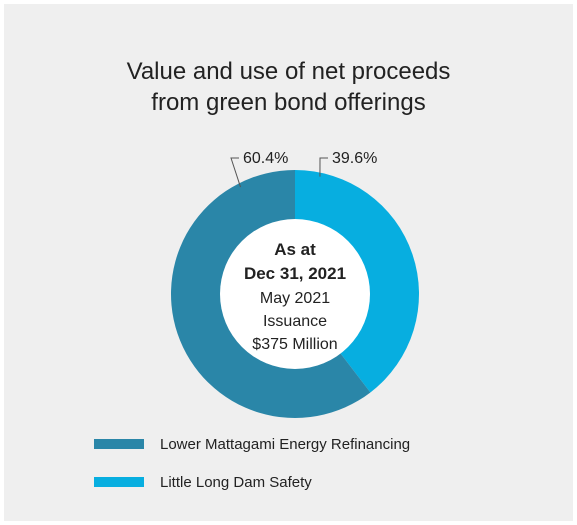 Image resolution: width=577 pixels, height=525 pixels. I want to click on donut-hole, so click(295, 294).